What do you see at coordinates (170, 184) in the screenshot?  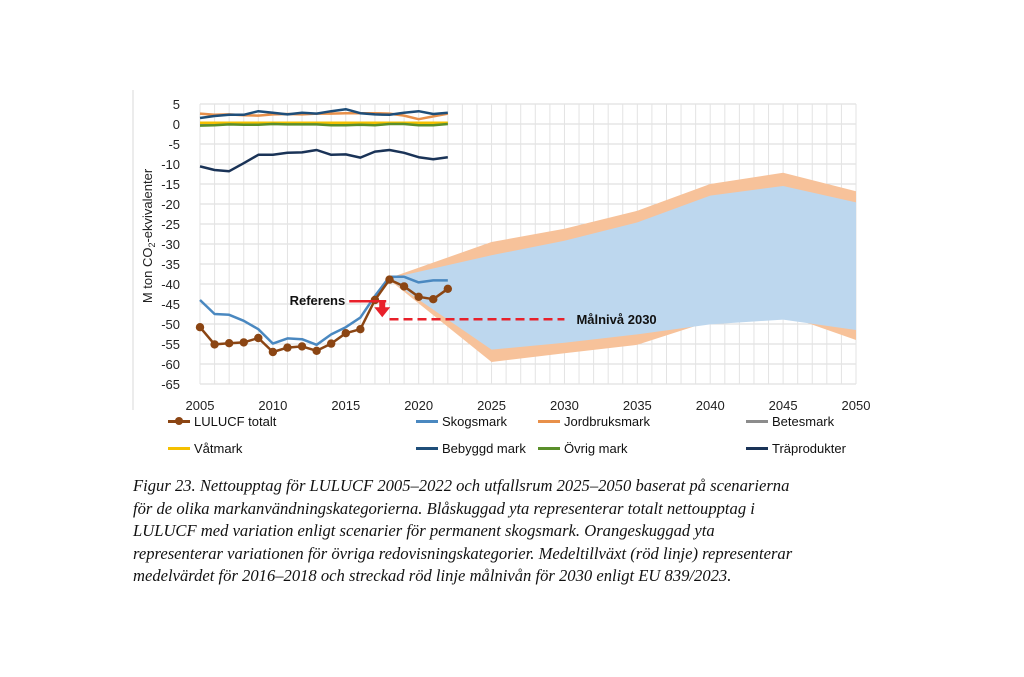 I see `y-tick-label: -15` at bounding box center [170, 184].